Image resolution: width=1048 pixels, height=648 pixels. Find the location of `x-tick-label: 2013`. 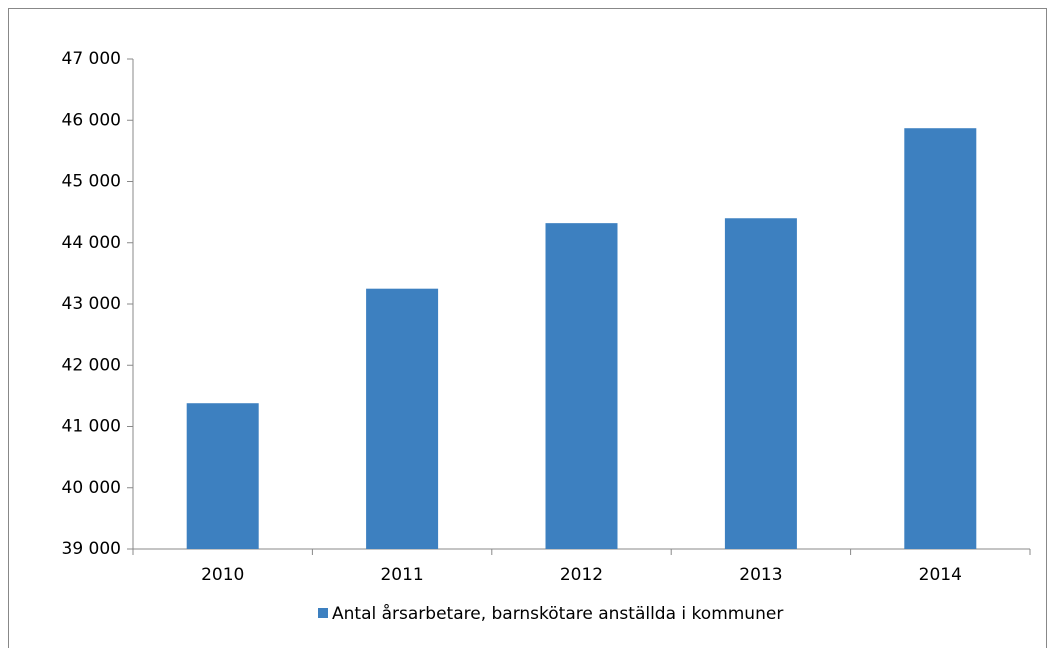

x-tick-label: 2013 is located at coordinates (760, 575).